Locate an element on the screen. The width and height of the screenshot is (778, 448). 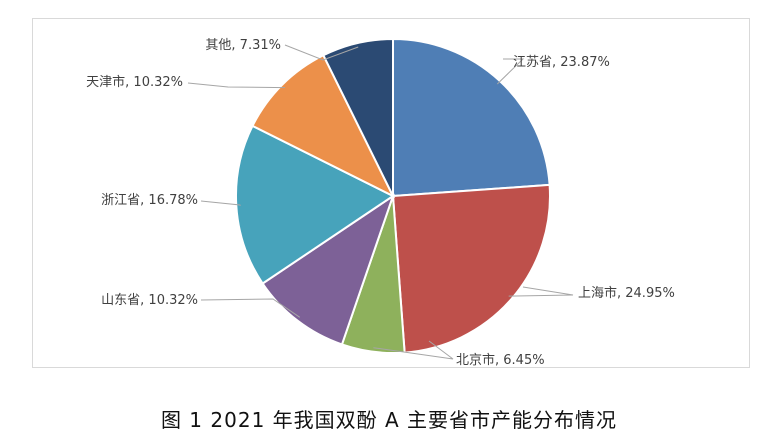
slice-label-4: 山东省, 10.32% is located at coordinates (149, 300).